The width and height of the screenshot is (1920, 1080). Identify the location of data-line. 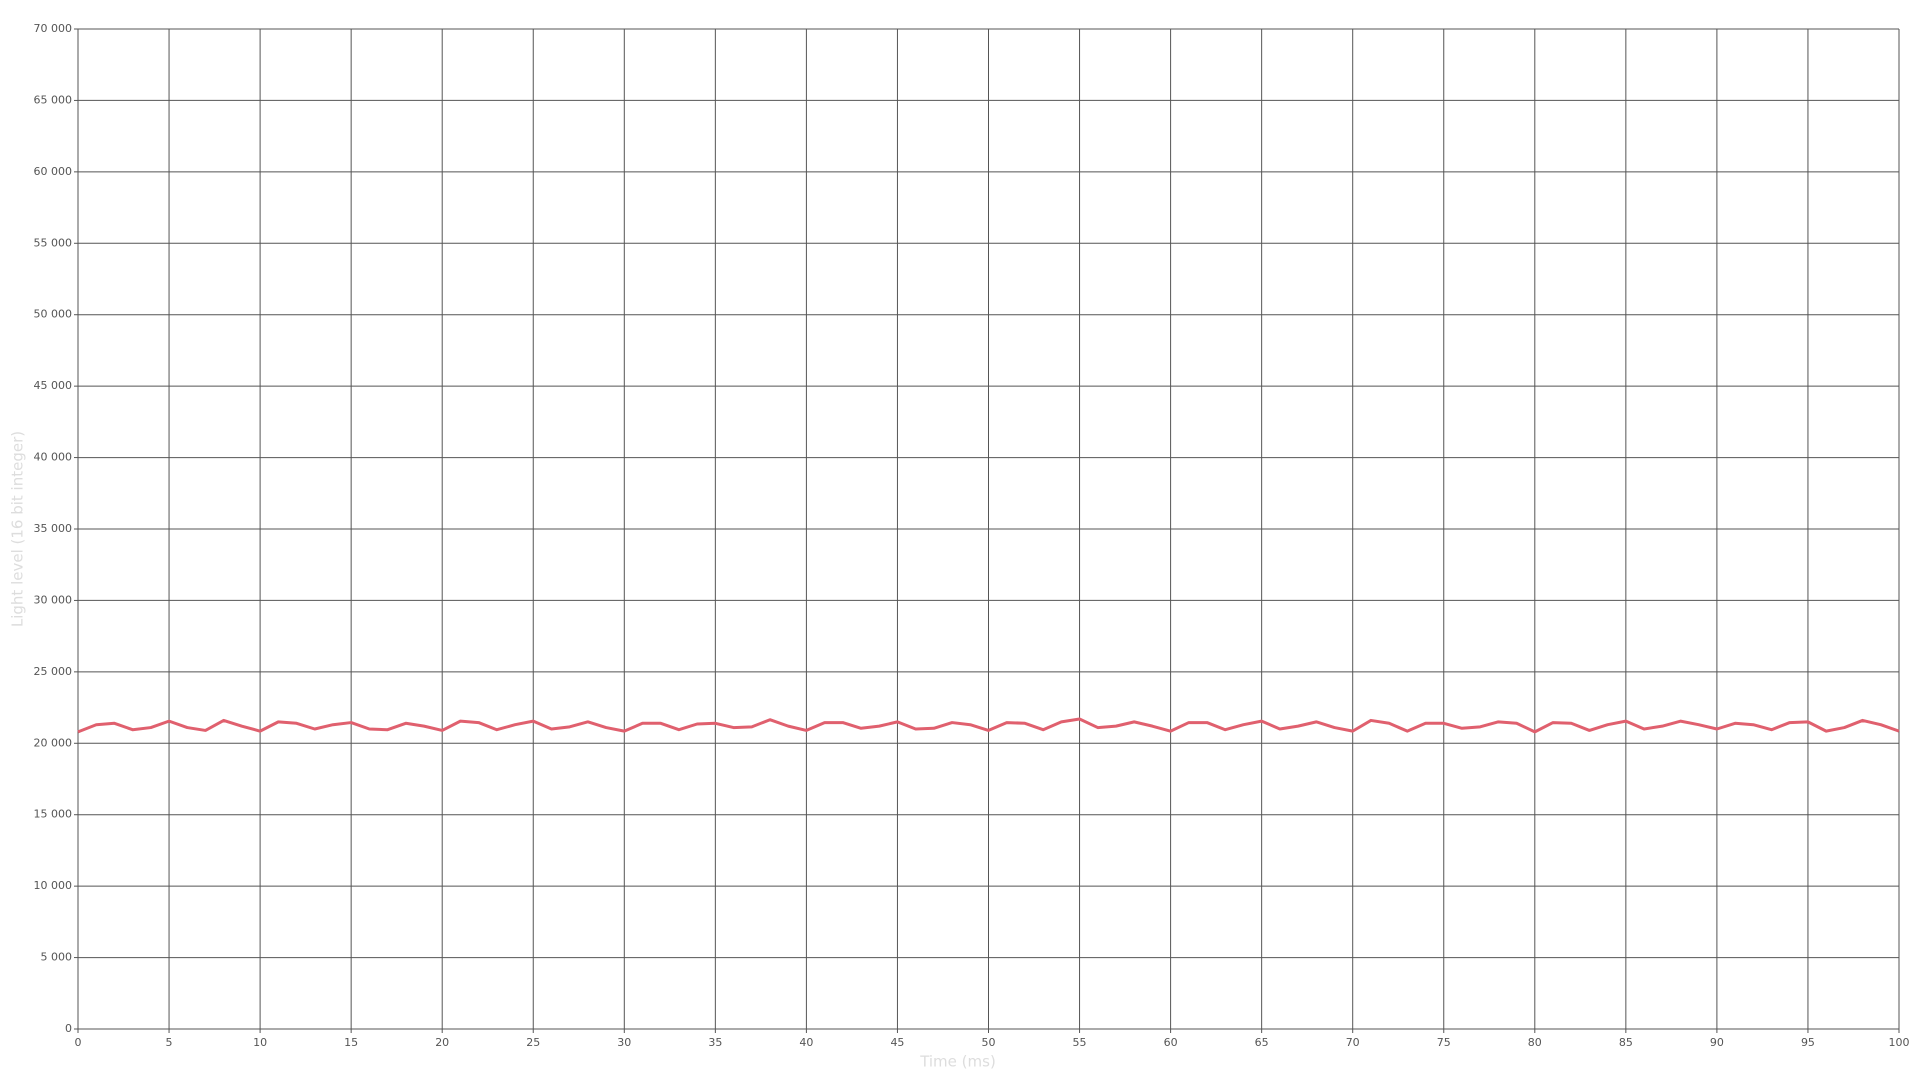
(988, 725).